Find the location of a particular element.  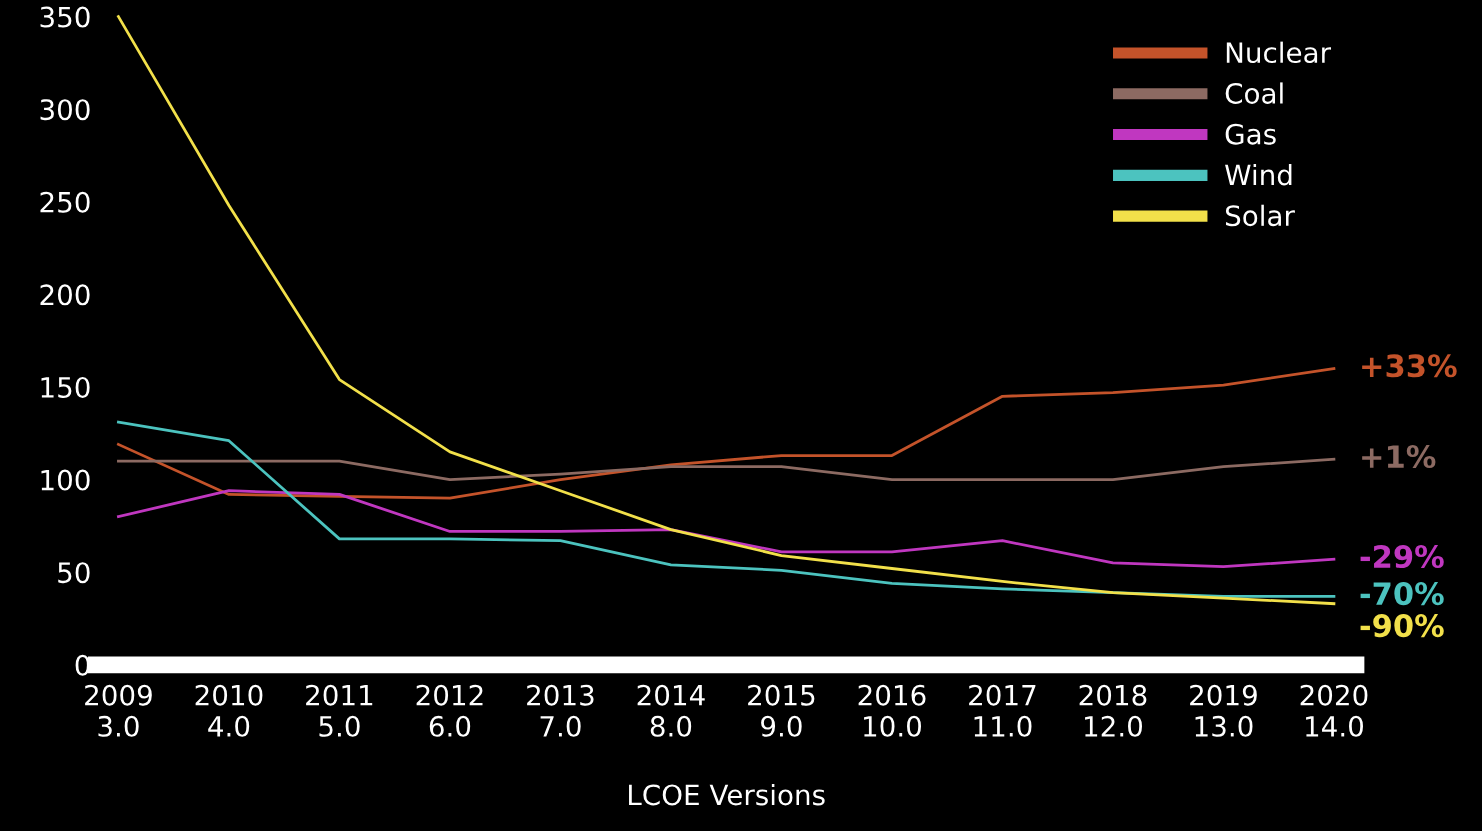

x-tick-label: 2009 3.0 is located at coordinates (118, 710).